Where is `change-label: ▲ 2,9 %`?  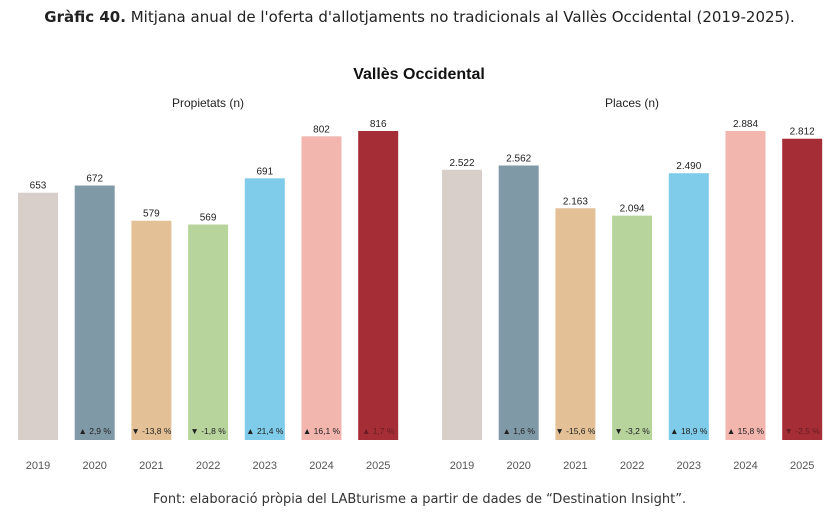 change-label: ▲ 2,9 % is located at coordinates (94, 431).